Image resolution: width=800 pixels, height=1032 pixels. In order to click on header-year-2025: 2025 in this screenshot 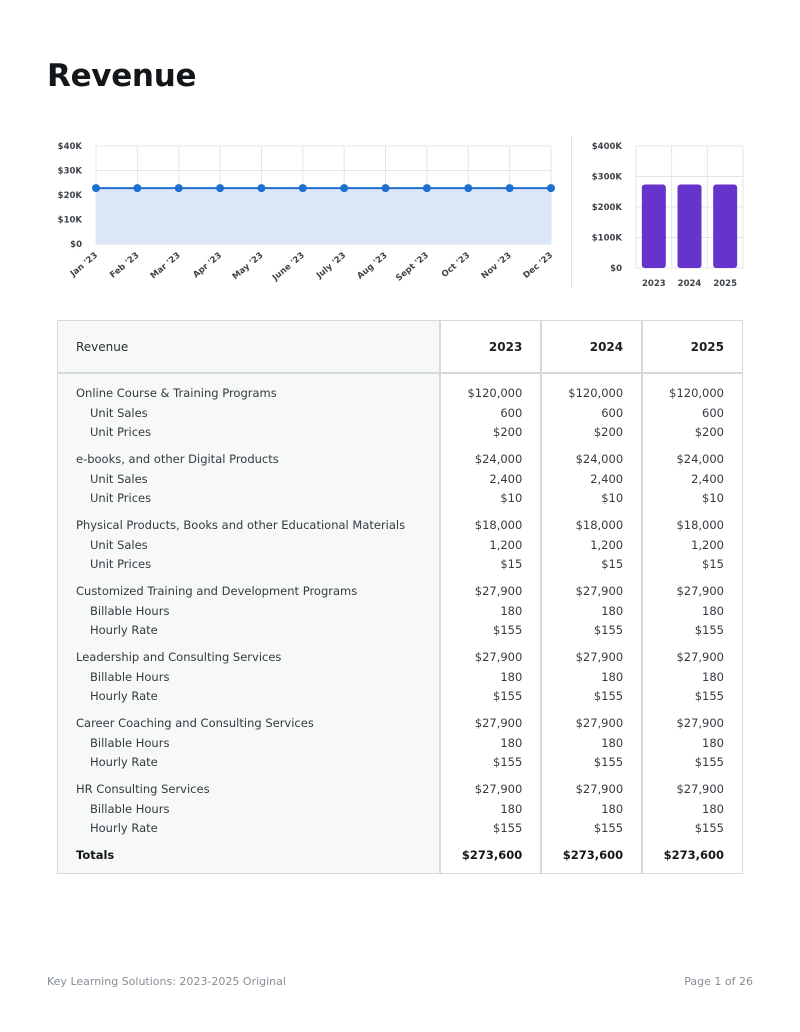, I will do `click(692, 347)`.